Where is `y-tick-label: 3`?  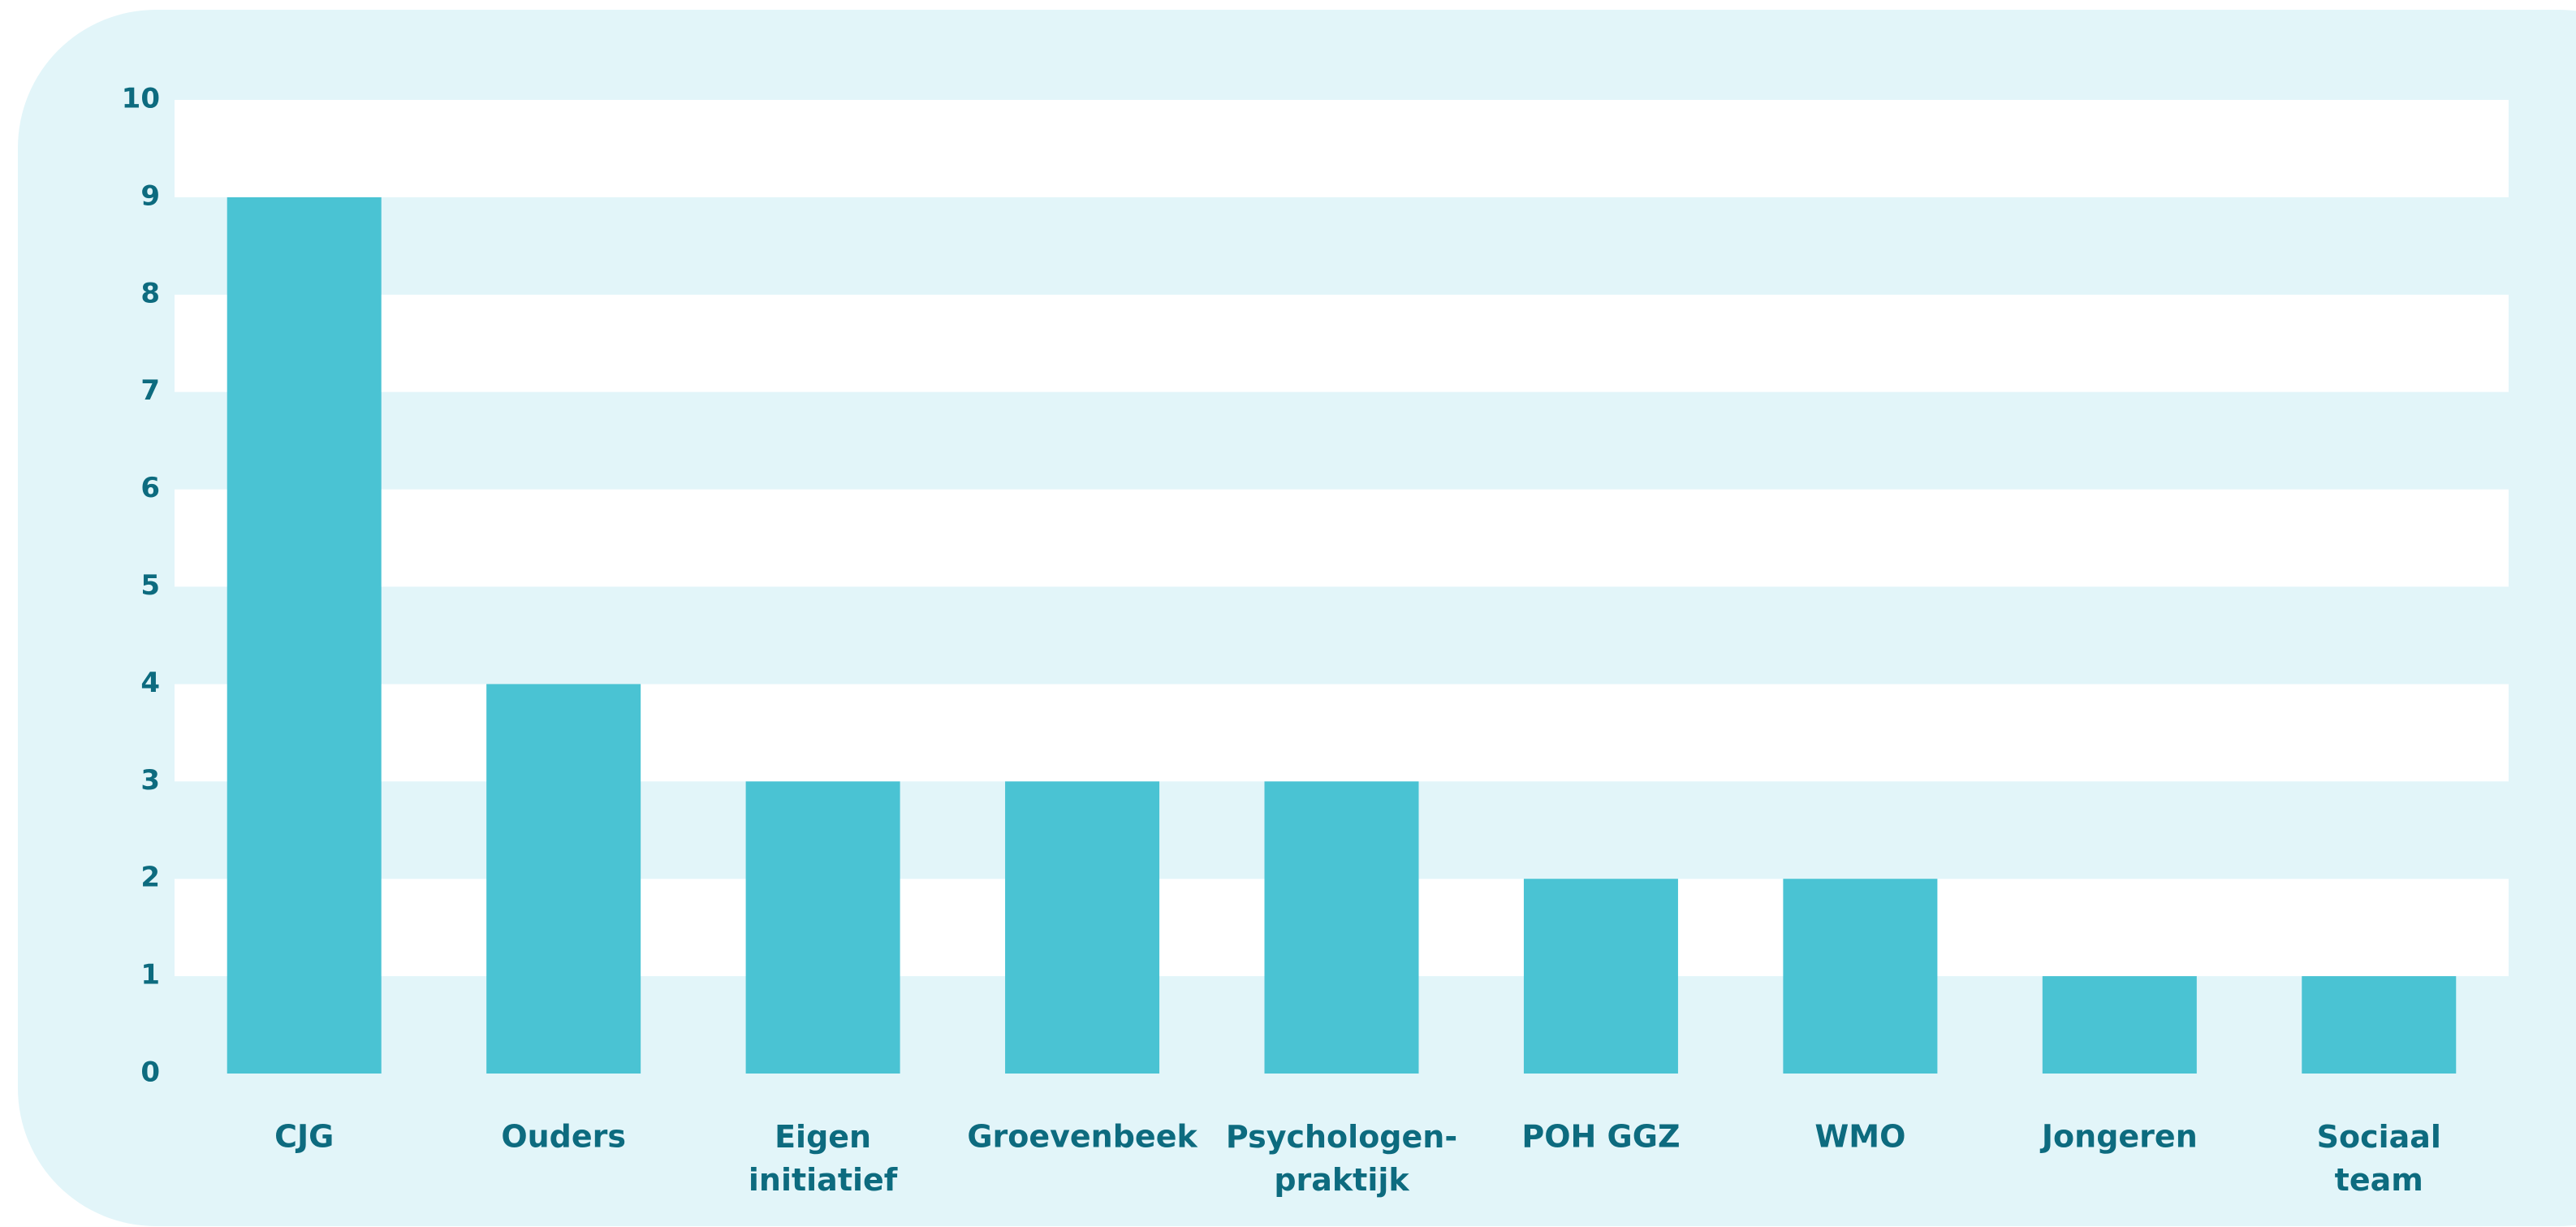 y-tick-label: 3 is located at coordinates (150, 780).